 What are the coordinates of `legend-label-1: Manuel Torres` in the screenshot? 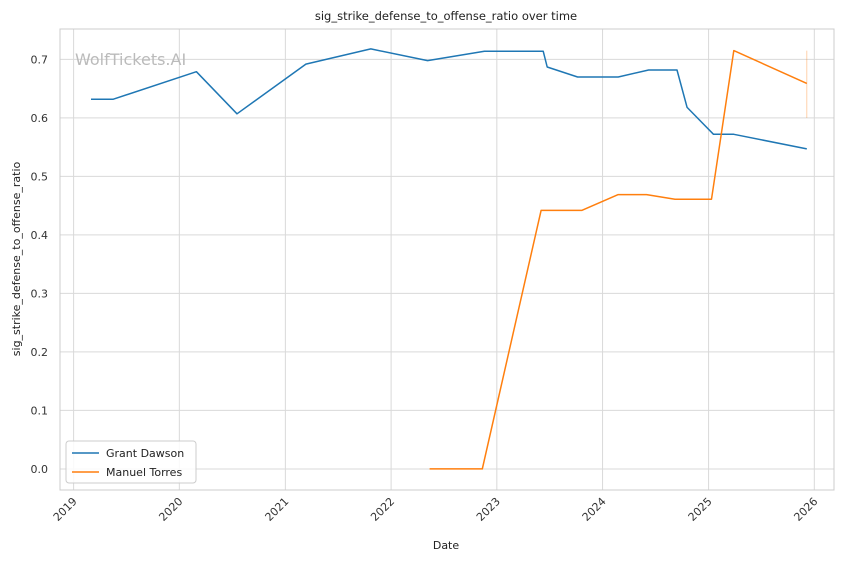 It's located at (144, 472).